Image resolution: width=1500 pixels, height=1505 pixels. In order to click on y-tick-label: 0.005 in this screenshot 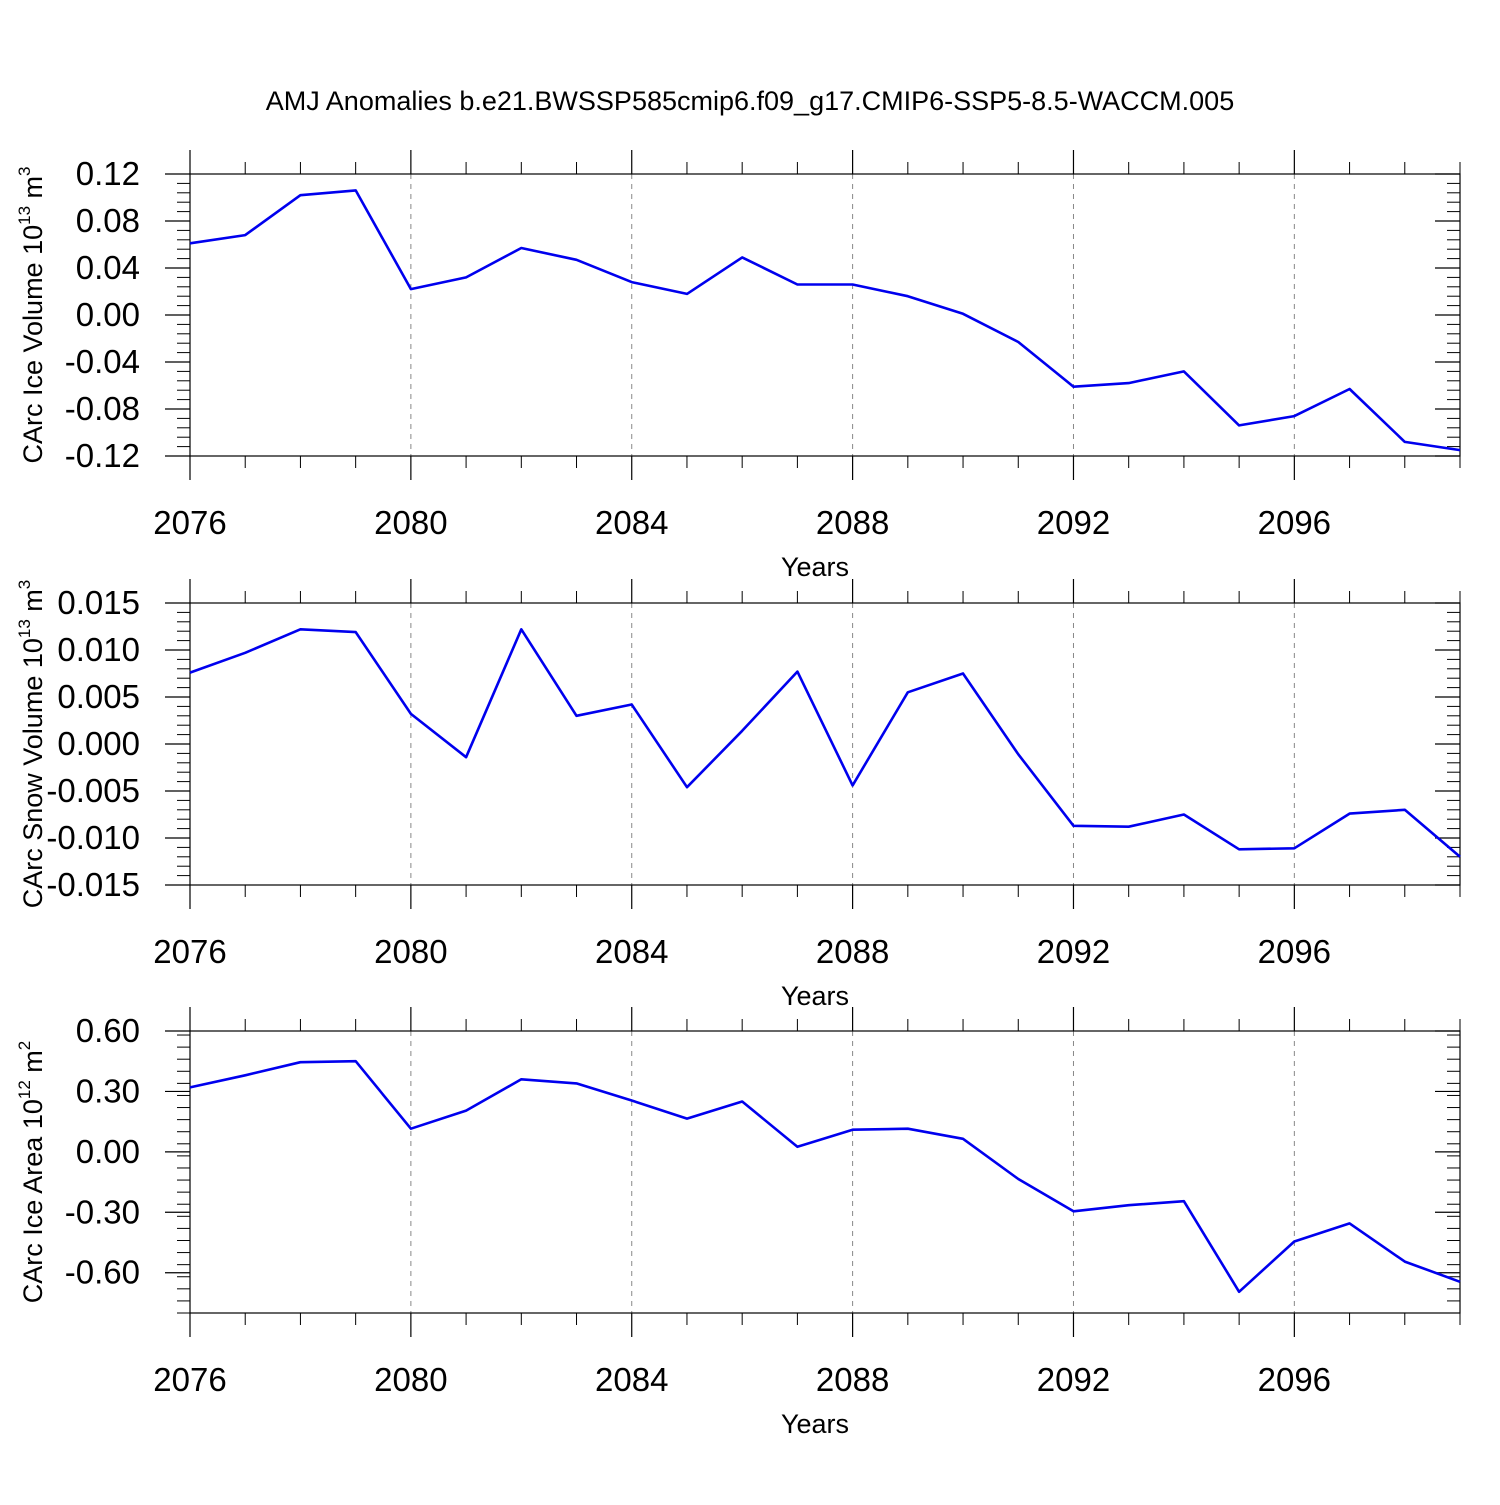, I will do `click(98, 696)`.